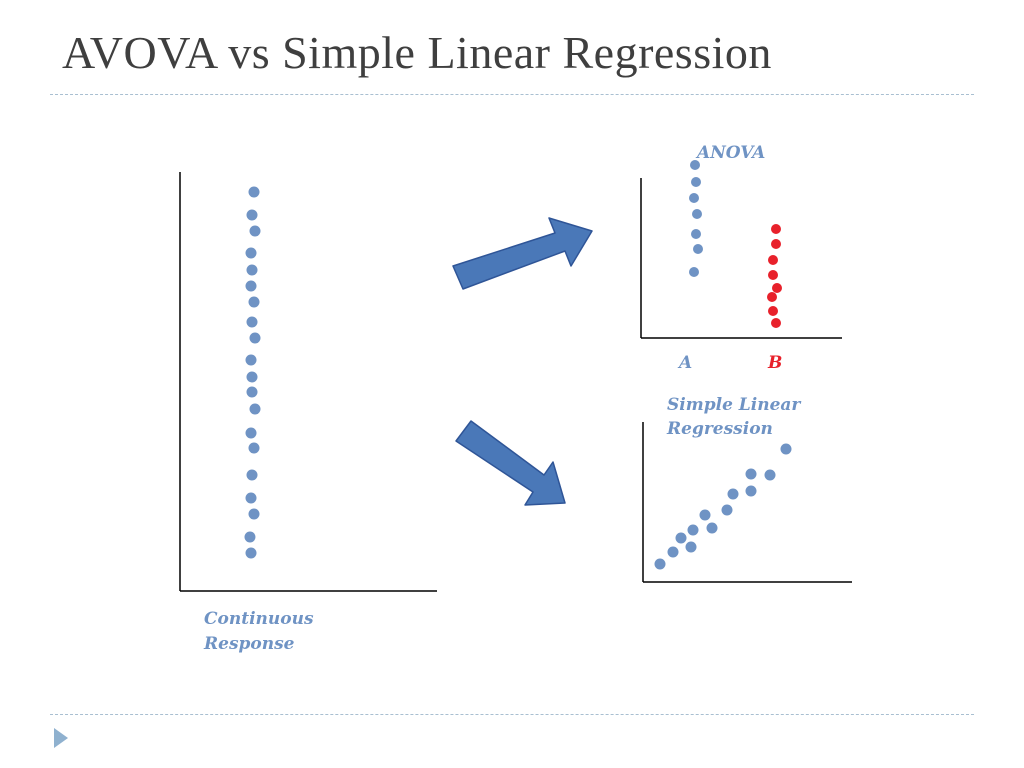  What do you see at coordinates (512, 94) in the screenshot?
I see `title-divider` at bounding box center [512, 94].